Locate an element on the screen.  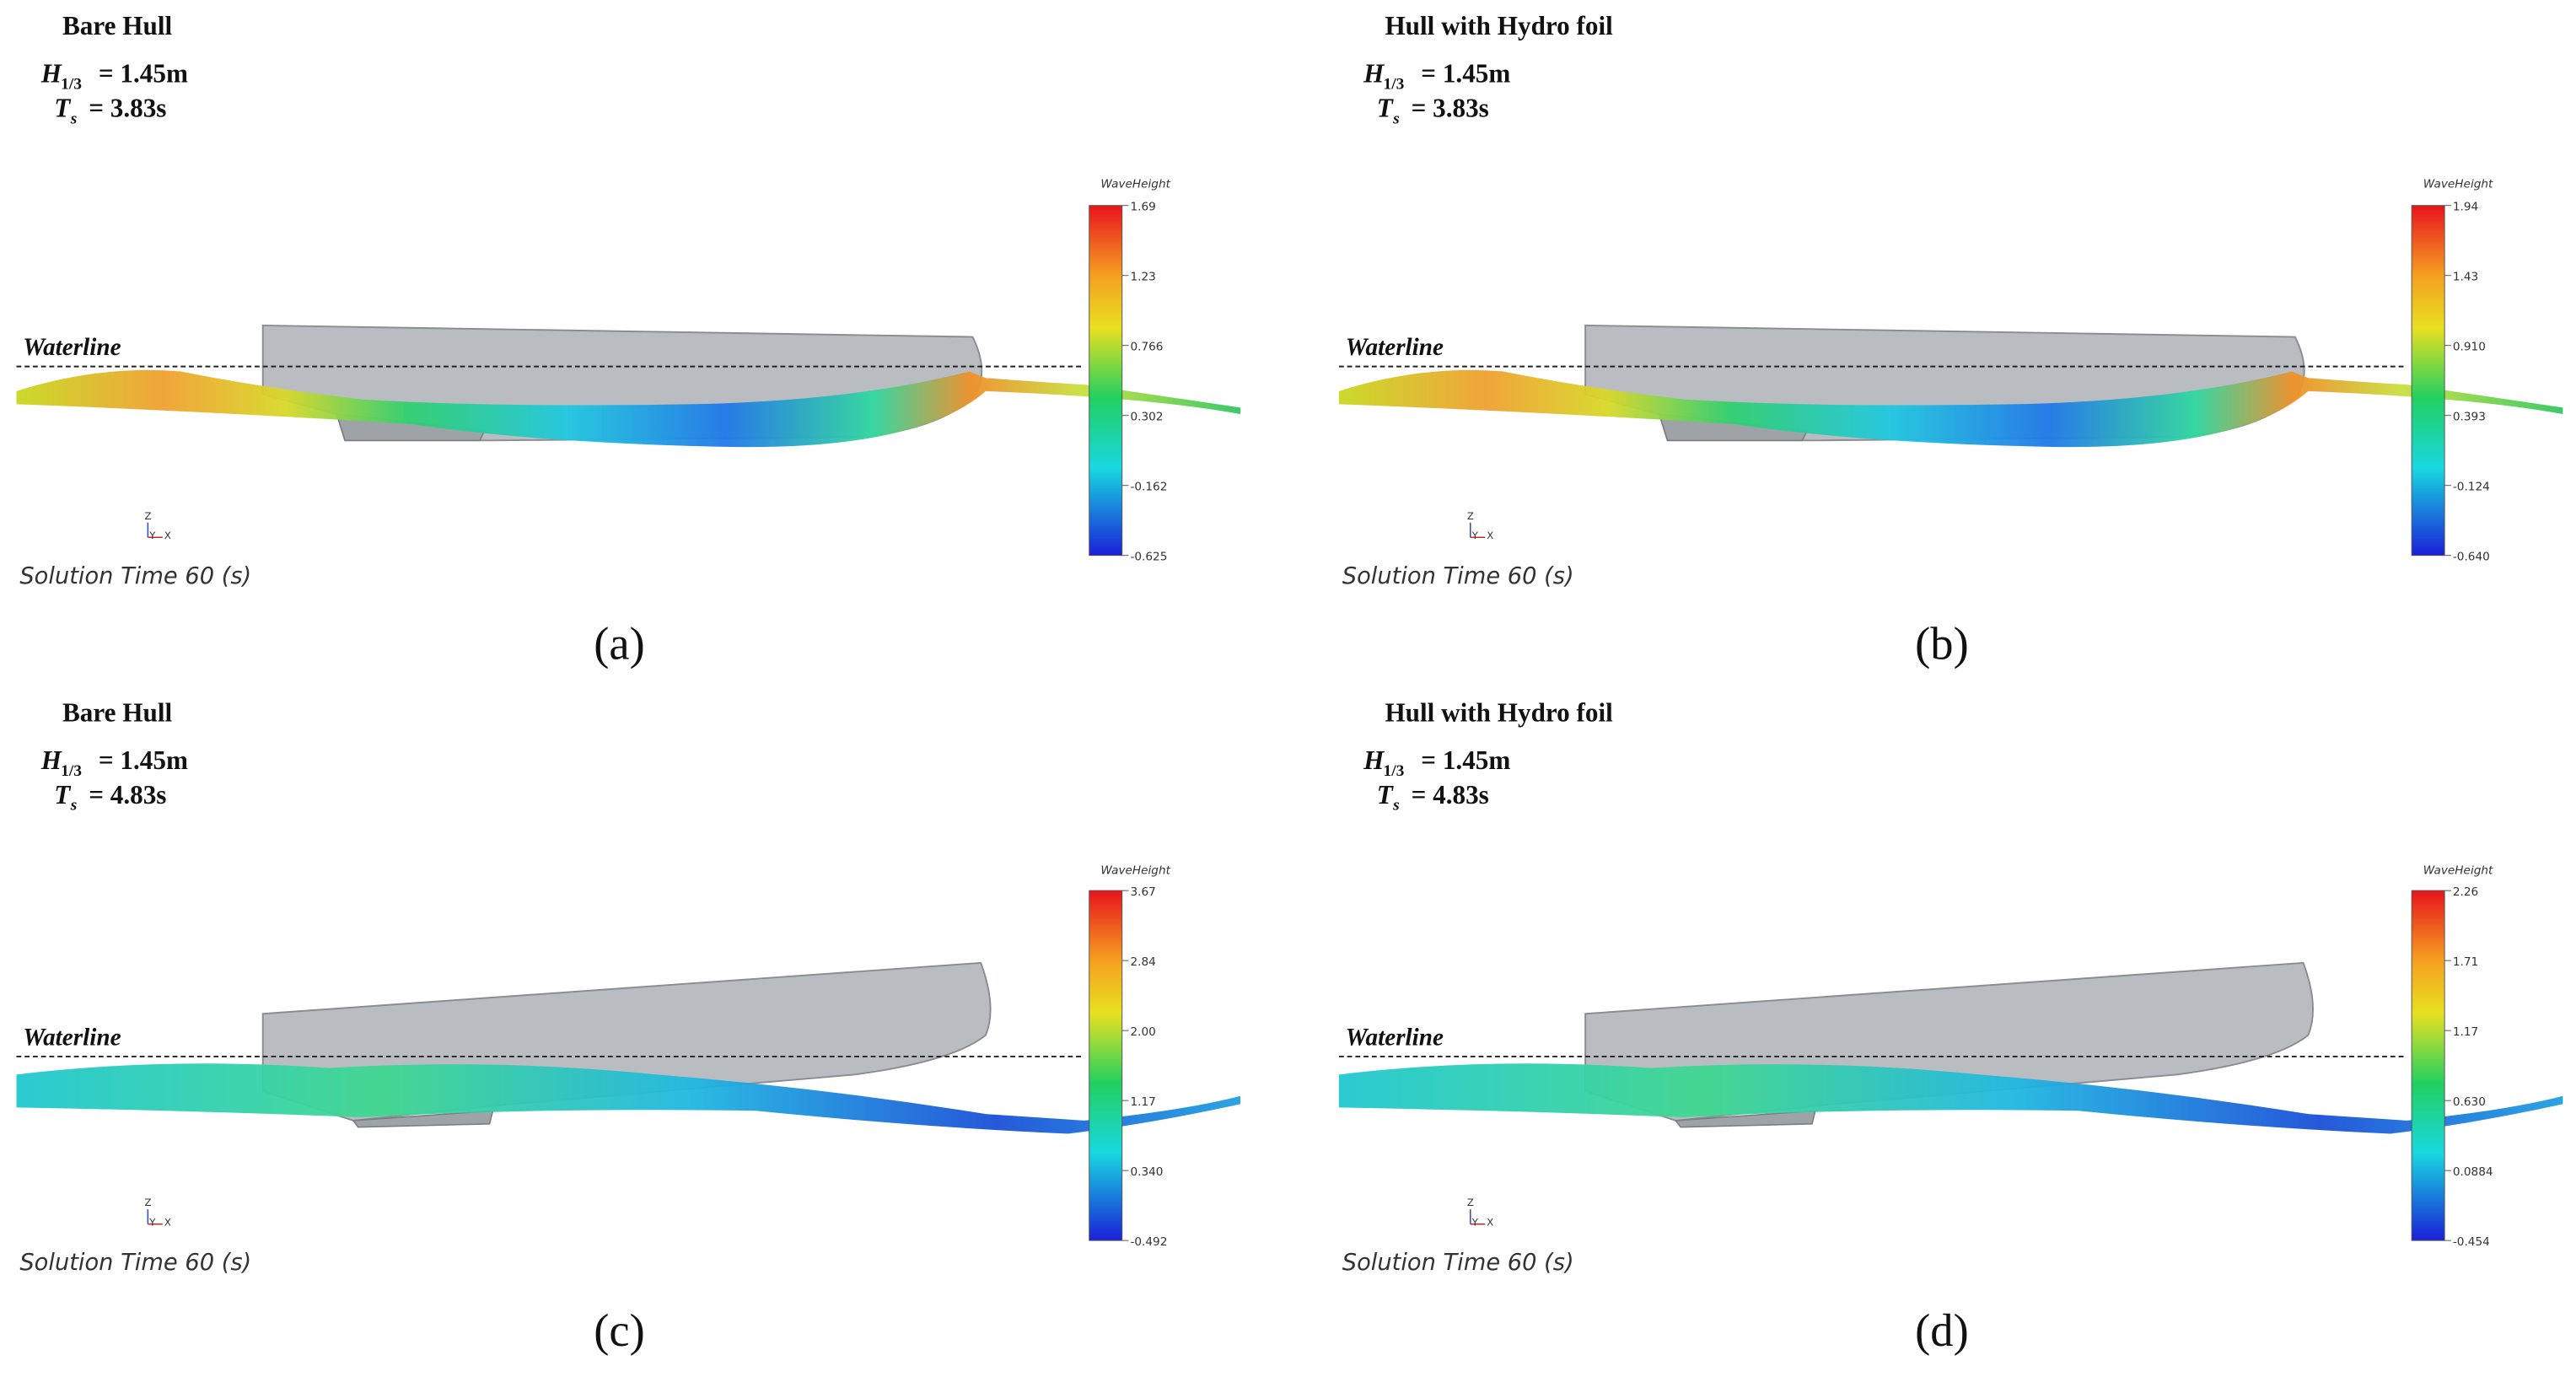
colorbar-tick-label: -0.162 is located at coordinates (1148, 487).